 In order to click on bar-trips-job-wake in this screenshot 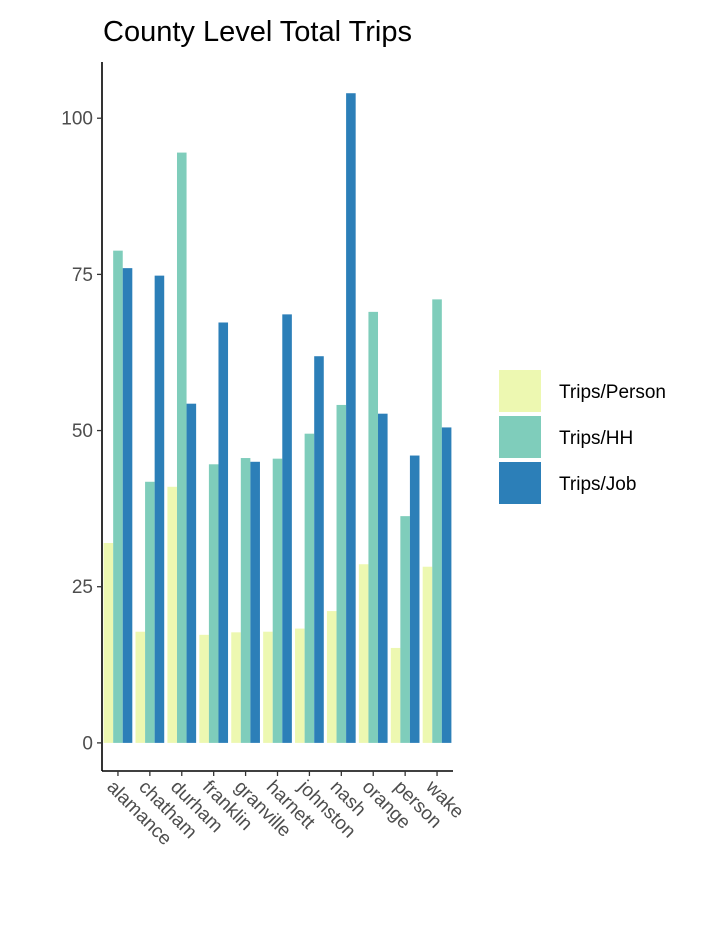, I will do `click(446, 585)`.